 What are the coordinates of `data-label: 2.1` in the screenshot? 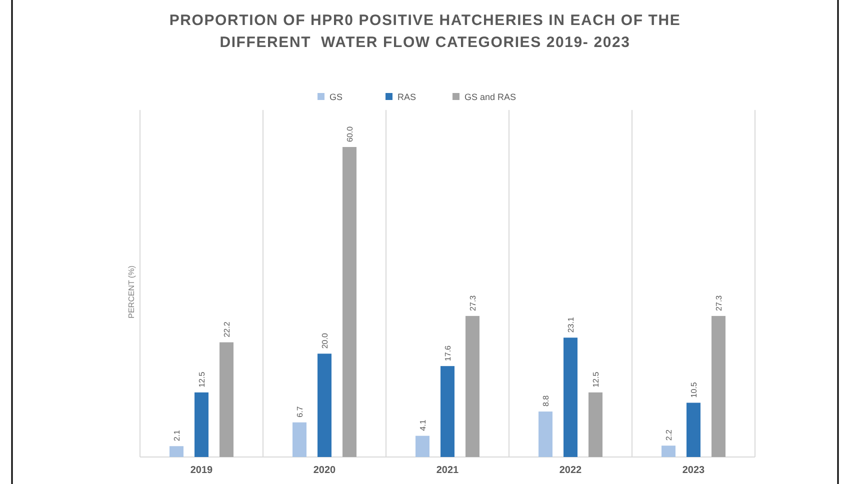 It's located at (177, 435).